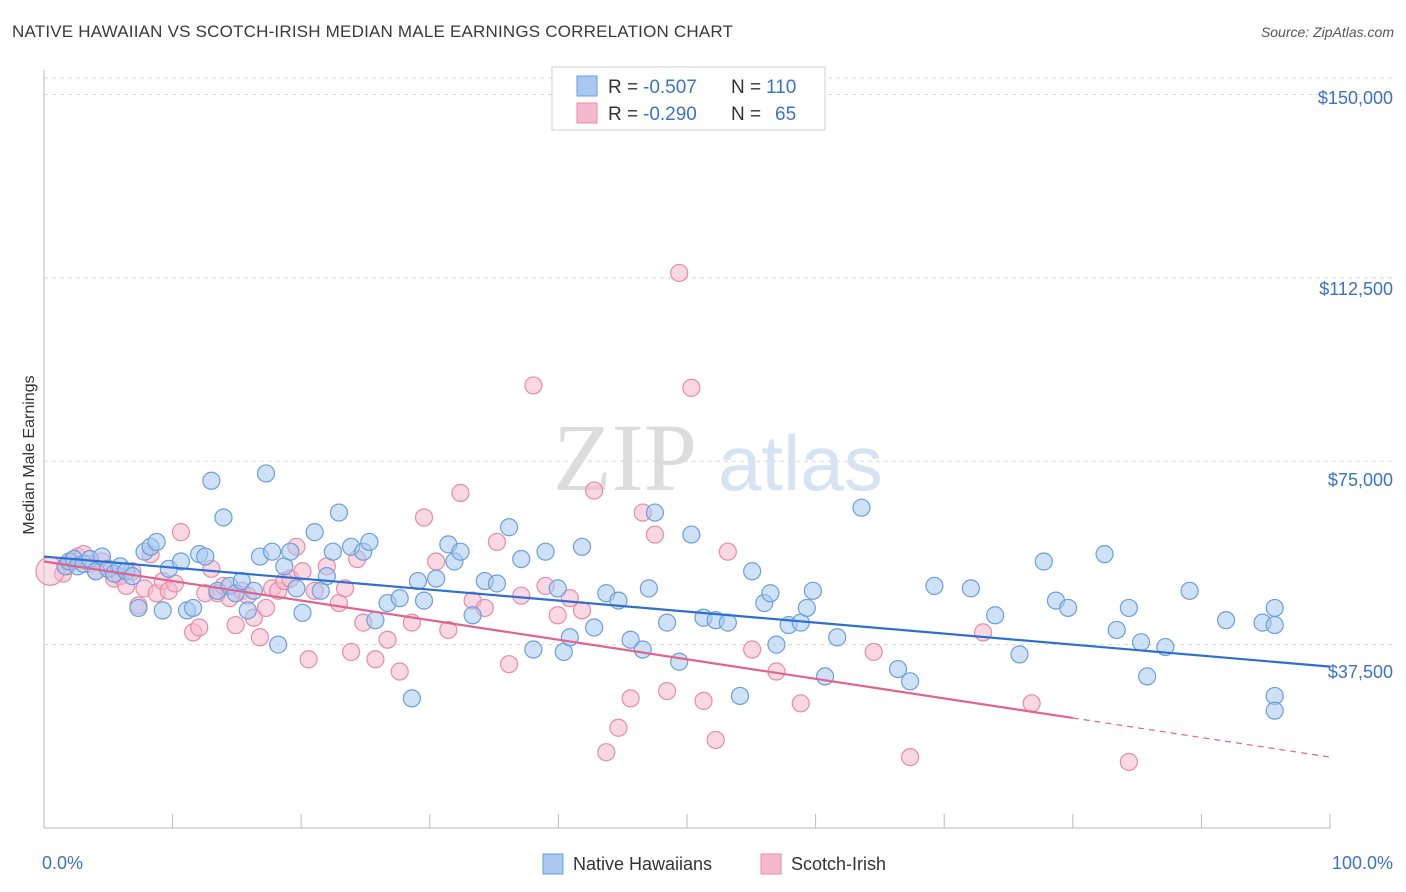  Describe the element at coordinates (553, 864) in the screenshot. I see `legend-swatch-native-hawaiians` at that location.